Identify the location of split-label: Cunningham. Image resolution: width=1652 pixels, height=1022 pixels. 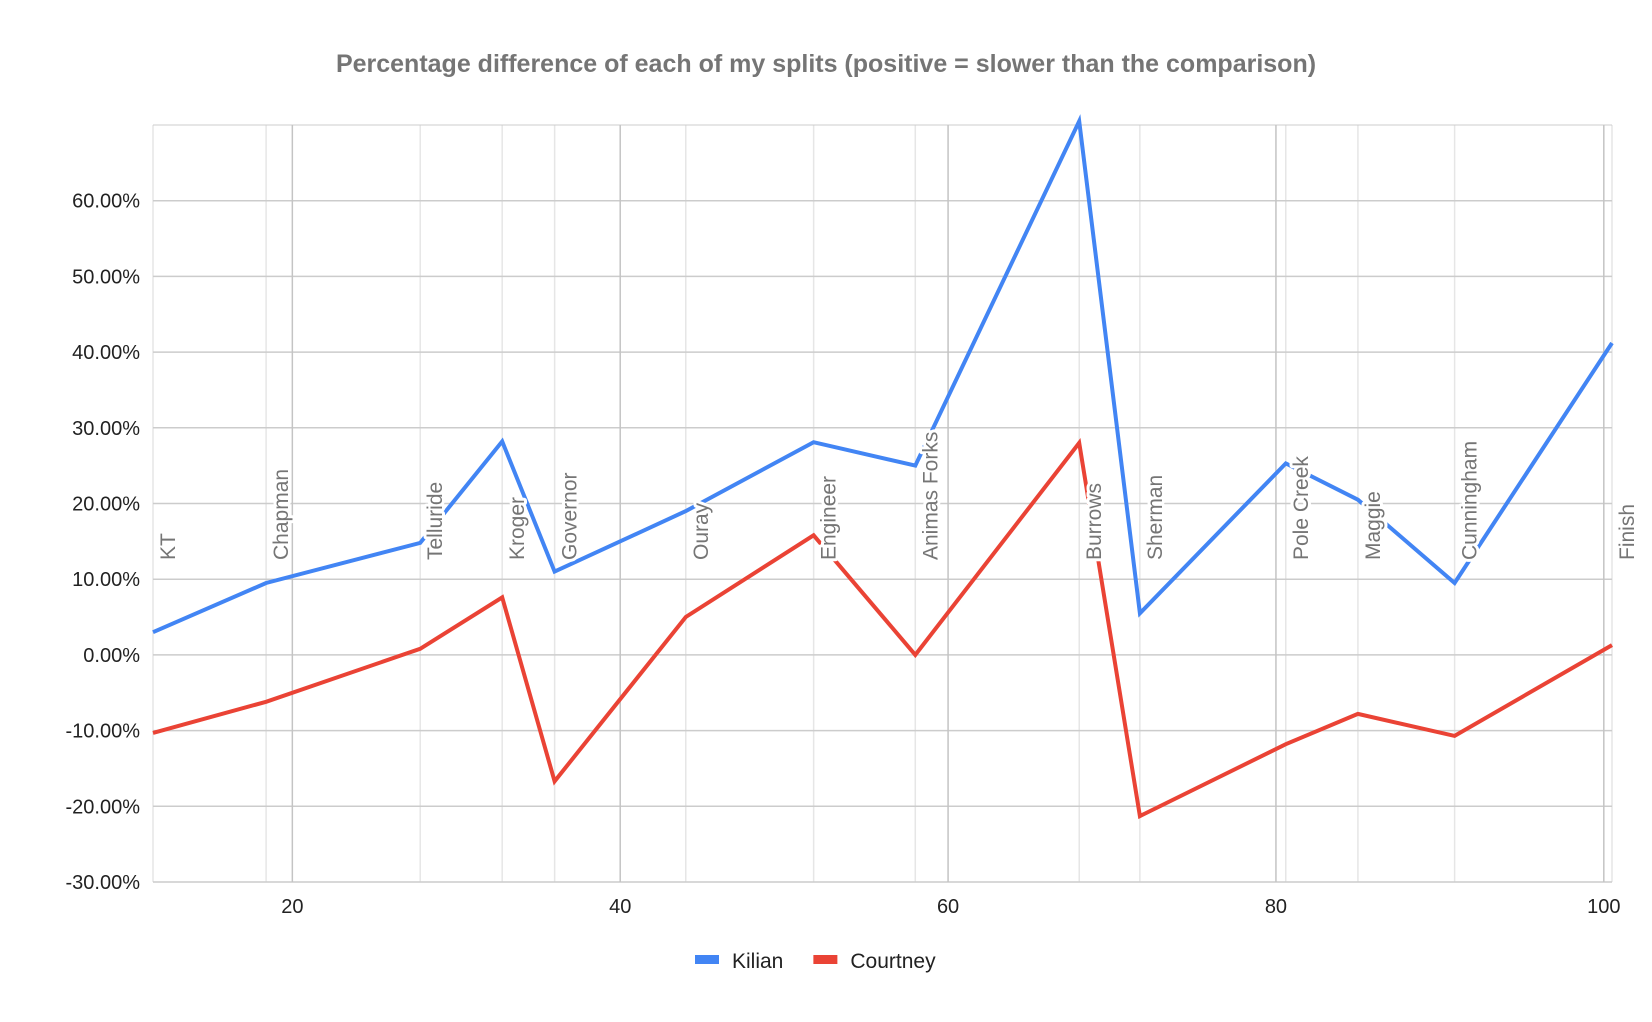
(1470, 500).